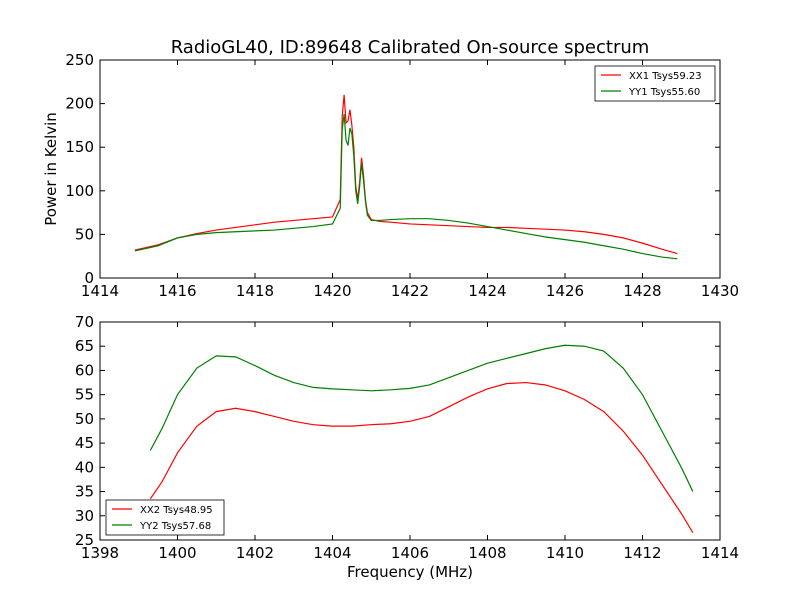 The width and height of the screenshot is (800, 600). What do you see at coordinates (79, 147) in the screenshot?
I see `y-tick-label: 150` at bounding box center [79, 147].